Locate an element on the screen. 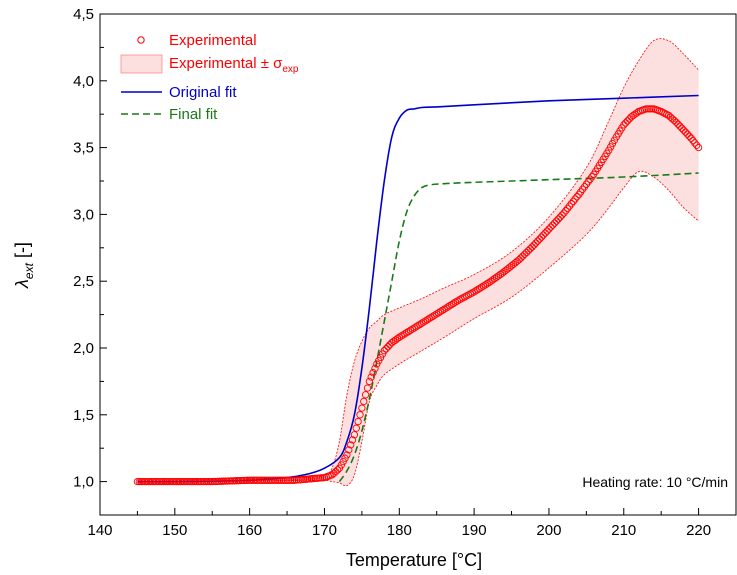 This screenshot has height=575, width=737. legend-final-fit-label: Final fit is located at coordinates (193, 114).